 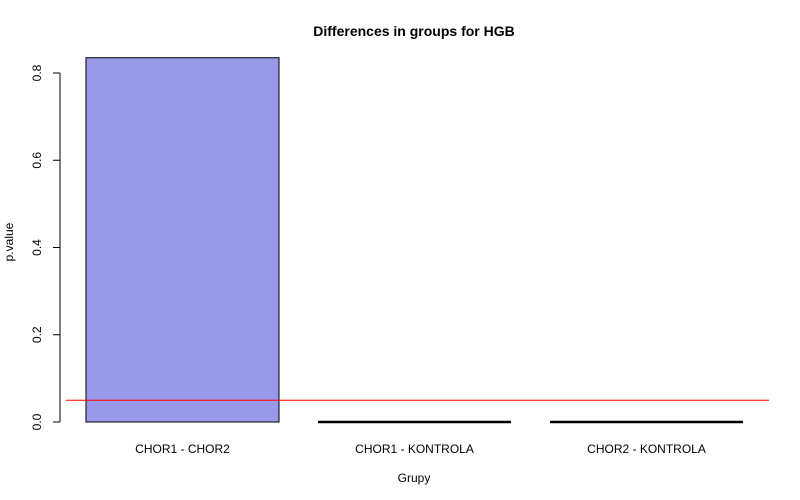 I want to click on y-tick-label: 0.0, so click(x=37, y=421).